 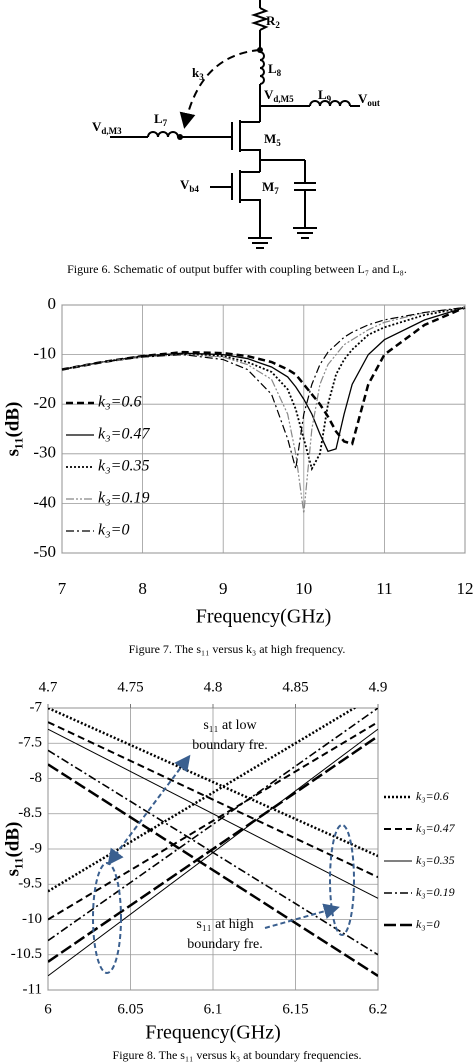 What do you see at coordinates (36, 707) in the screenshot?
I see `y-tick-label: -7` at bounding box center [36, 707].